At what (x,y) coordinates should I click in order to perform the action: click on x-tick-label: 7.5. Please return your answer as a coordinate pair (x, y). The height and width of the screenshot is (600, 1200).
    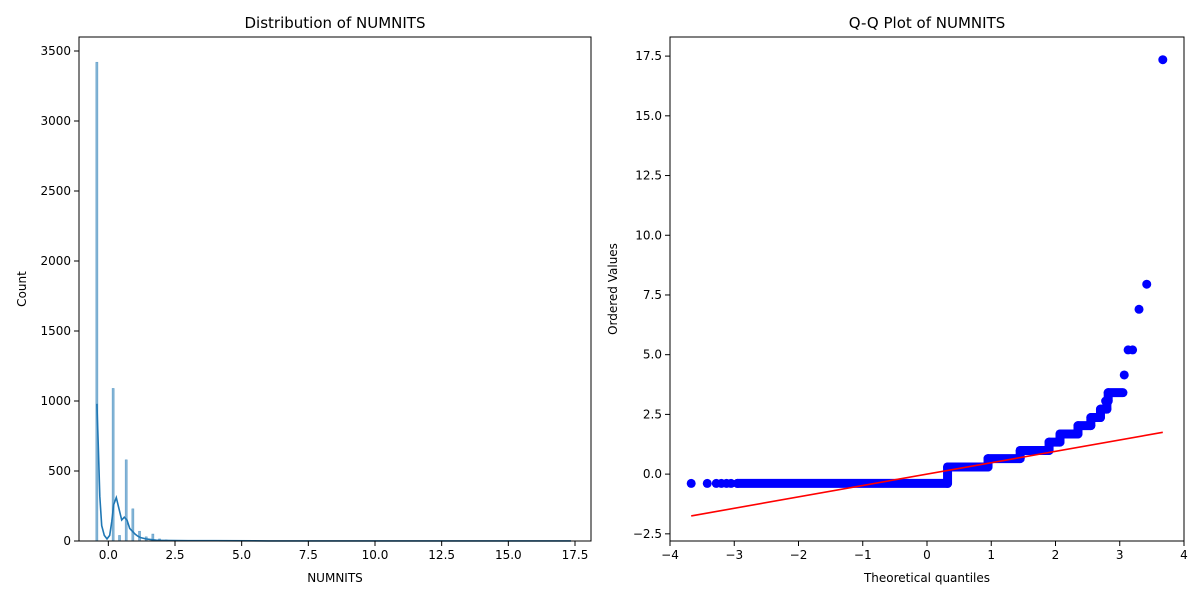
    Looking at the image, I should click on (308, 555).